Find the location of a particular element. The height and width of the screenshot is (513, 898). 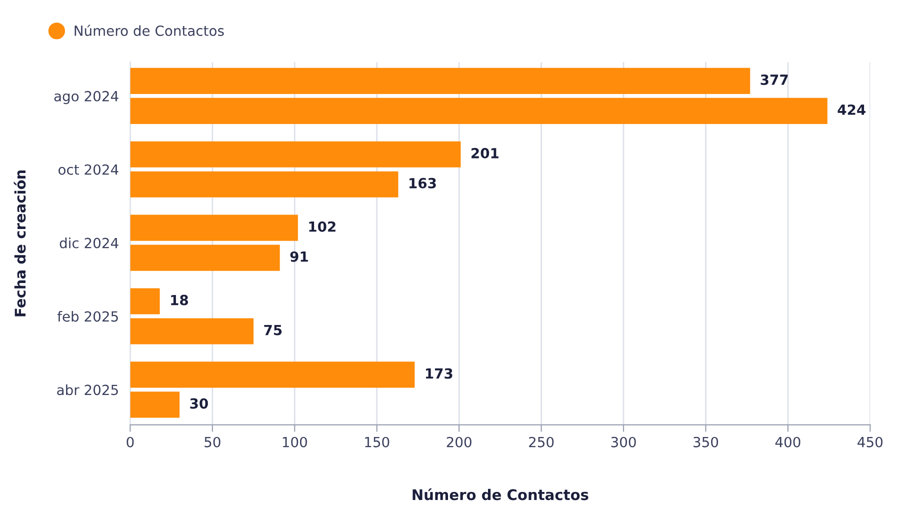

data-label: 173 is located at coordinates (439, 373).